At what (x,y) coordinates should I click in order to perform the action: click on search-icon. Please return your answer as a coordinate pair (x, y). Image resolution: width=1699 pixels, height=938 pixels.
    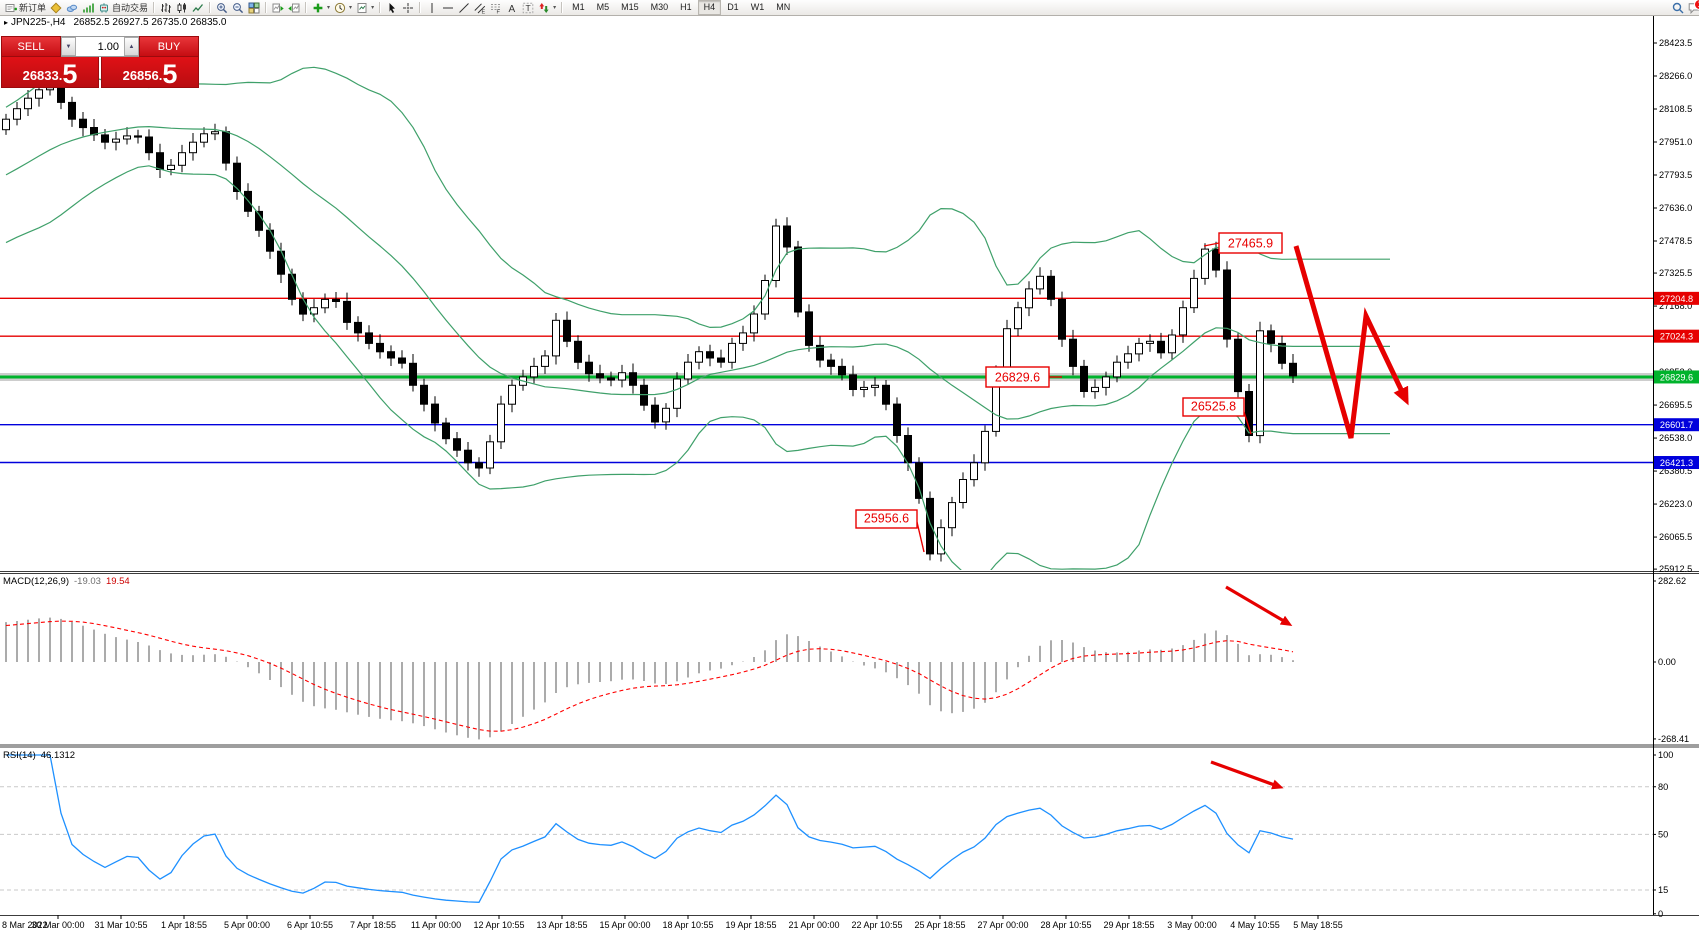
    Looking at the image, I should click on (1678, 8).